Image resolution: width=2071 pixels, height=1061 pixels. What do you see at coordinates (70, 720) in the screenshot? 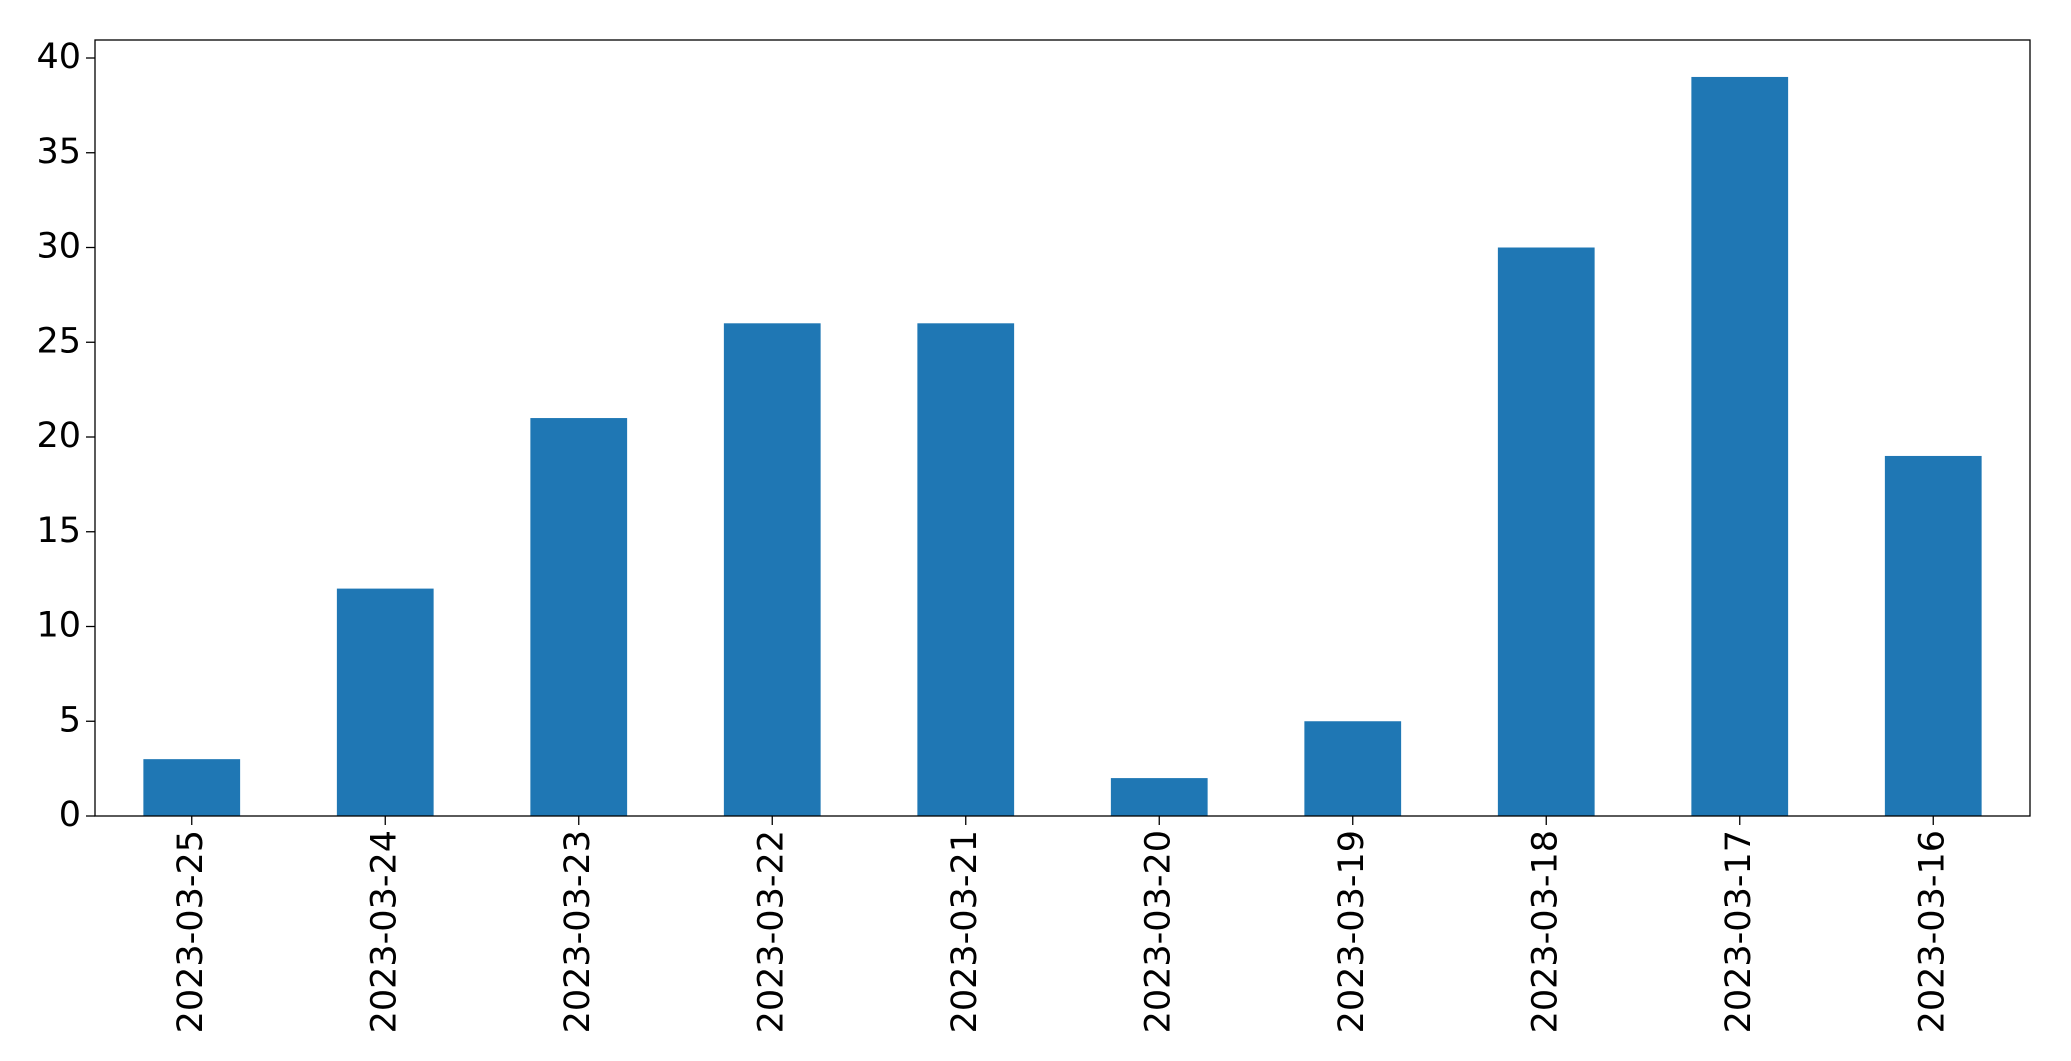
I see `y-tick-label: 5` at bounding box center [70, 720].